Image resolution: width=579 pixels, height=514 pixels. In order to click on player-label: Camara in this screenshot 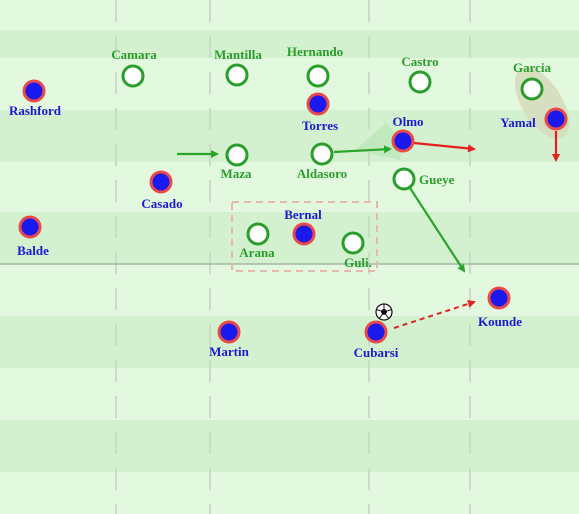, I will do `click(134, 54)`.